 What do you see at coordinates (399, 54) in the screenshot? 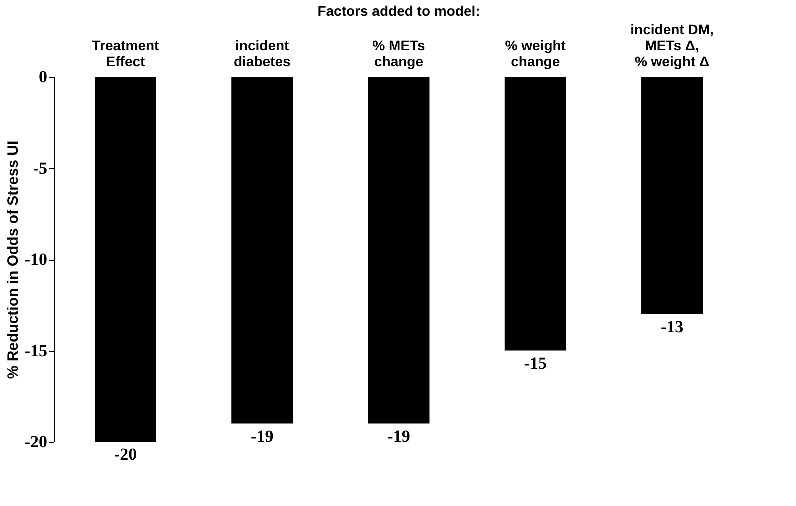
I see `x-tick-label: % METs change` at bounding box center [399, 54].